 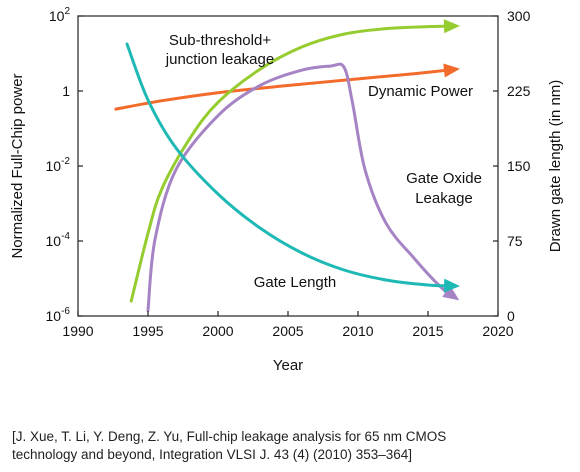 I want to click on x-tick-label: 2020, so click(x=497, y=331).